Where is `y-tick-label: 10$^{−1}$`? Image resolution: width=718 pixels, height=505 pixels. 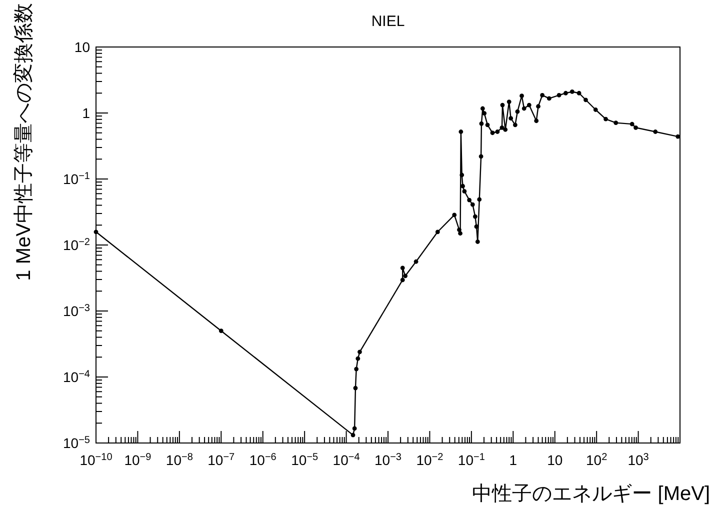
y-tick-label: 10$^{−1}$ is located at coordinates (76, 178).